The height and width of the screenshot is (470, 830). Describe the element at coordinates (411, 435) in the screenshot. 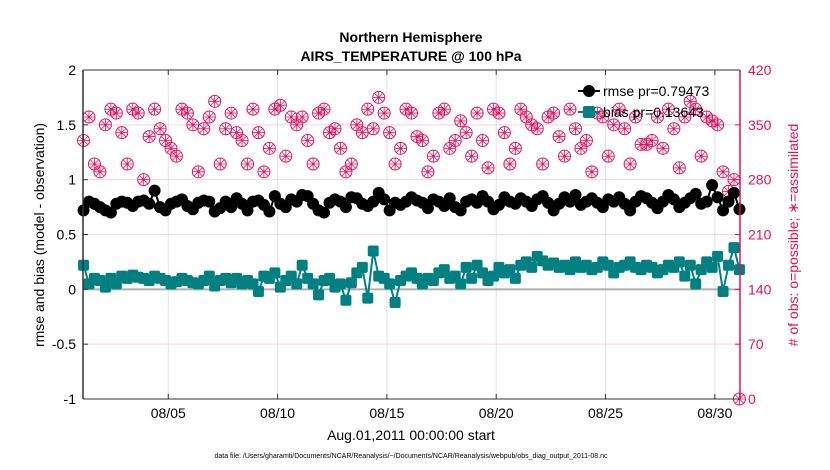

I see `x-axis-label: Aug.01,2011 00:00:00 start` at that location.